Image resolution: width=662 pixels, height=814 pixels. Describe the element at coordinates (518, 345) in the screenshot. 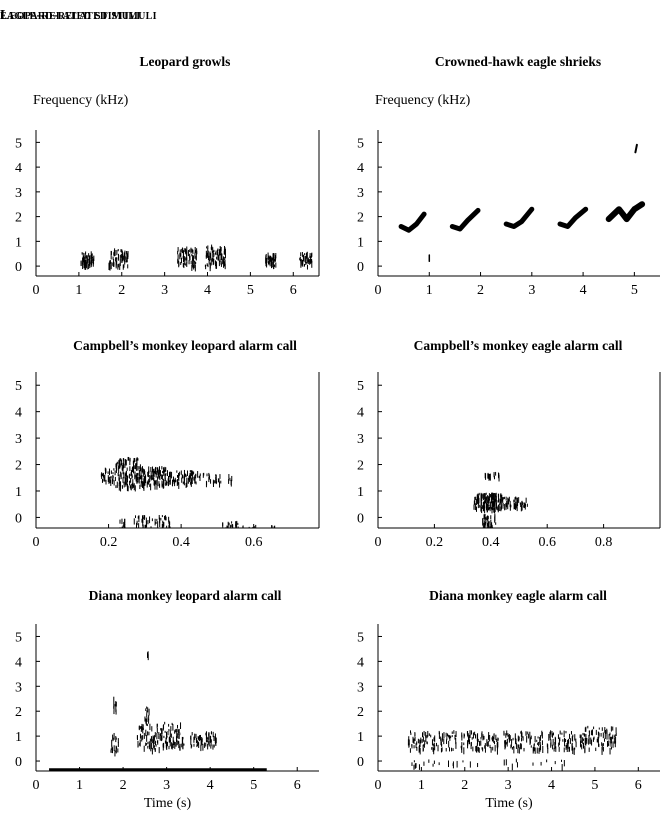

I see `panel-title: Campbell’s monkey eagle alarm call` at that location.